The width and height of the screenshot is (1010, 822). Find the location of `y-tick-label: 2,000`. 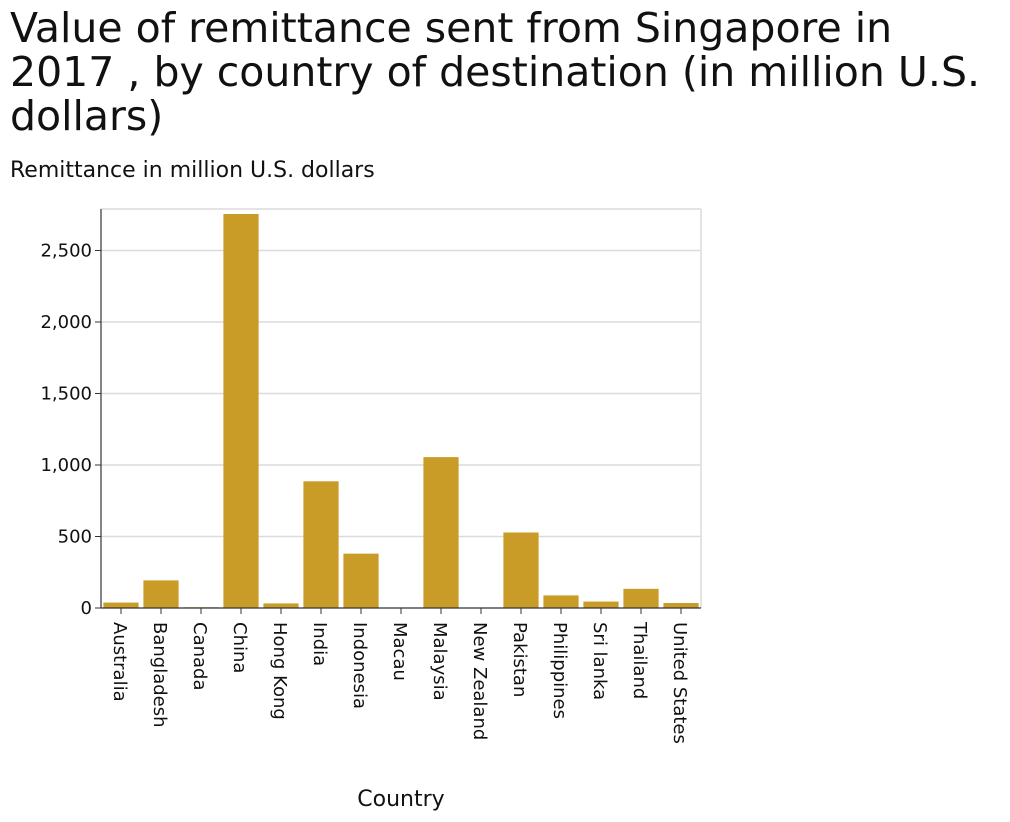

y-tick-label: 2,000 is located at coordinates (66, 322).